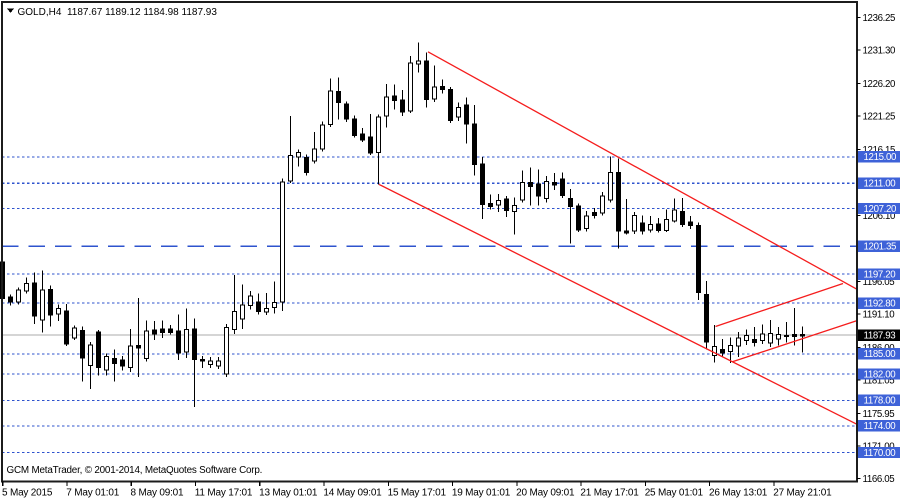 The width and height of the screenshot is (900, 500). Describe the element at coordinates (92, 493) in the screenshot. I see `svg-text: 7 May 01:01` at that location.